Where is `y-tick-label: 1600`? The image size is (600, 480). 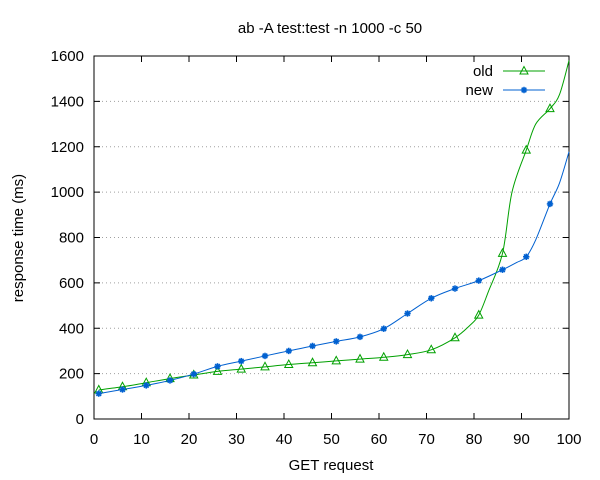
y-tick-label: 1600 is located at coordinates (67, 56).